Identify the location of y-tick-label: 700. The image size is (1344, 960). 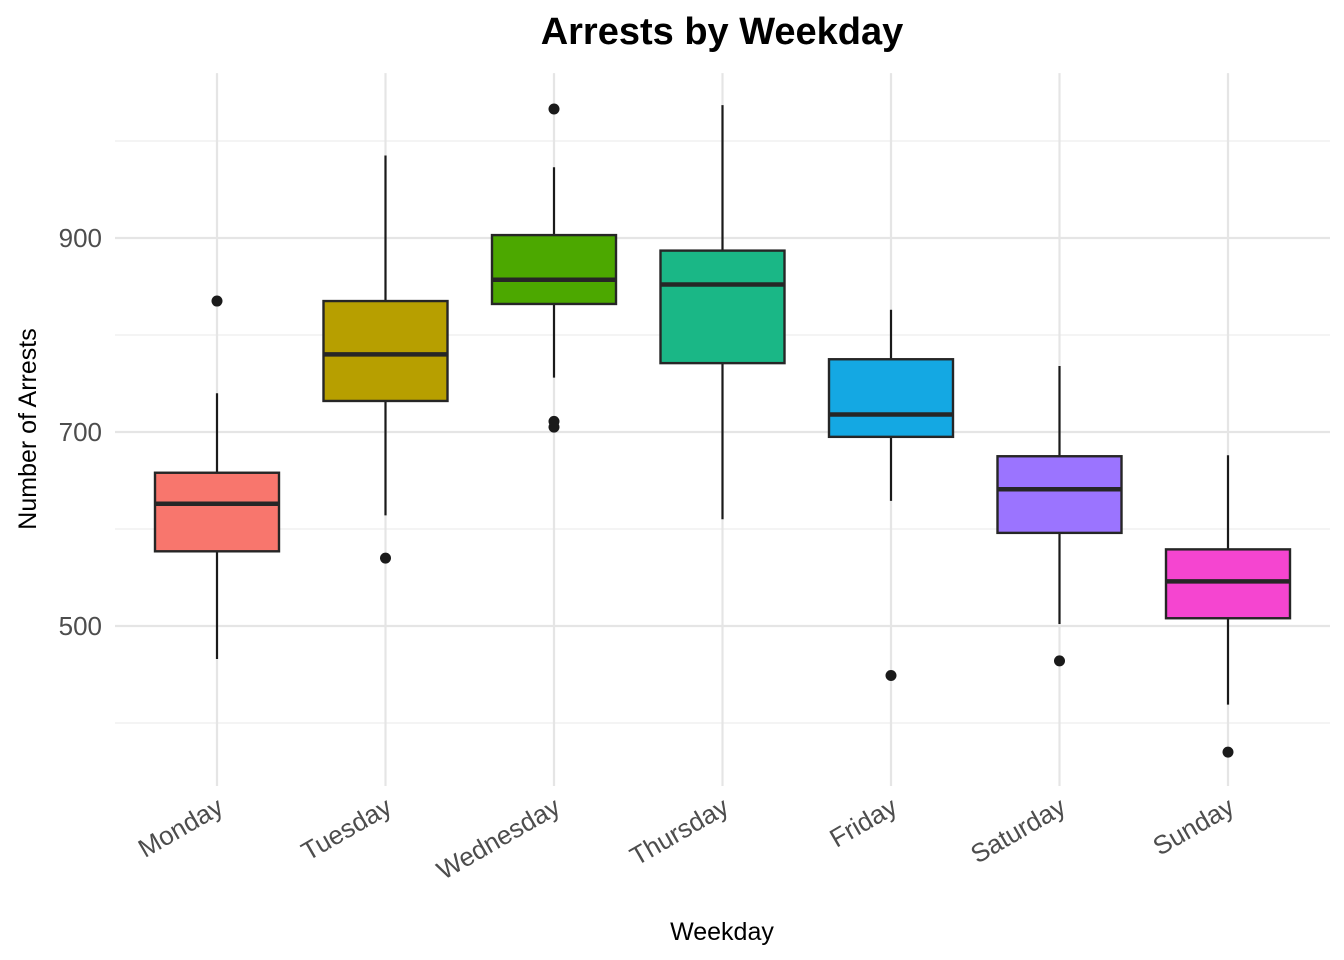
(80, 432).